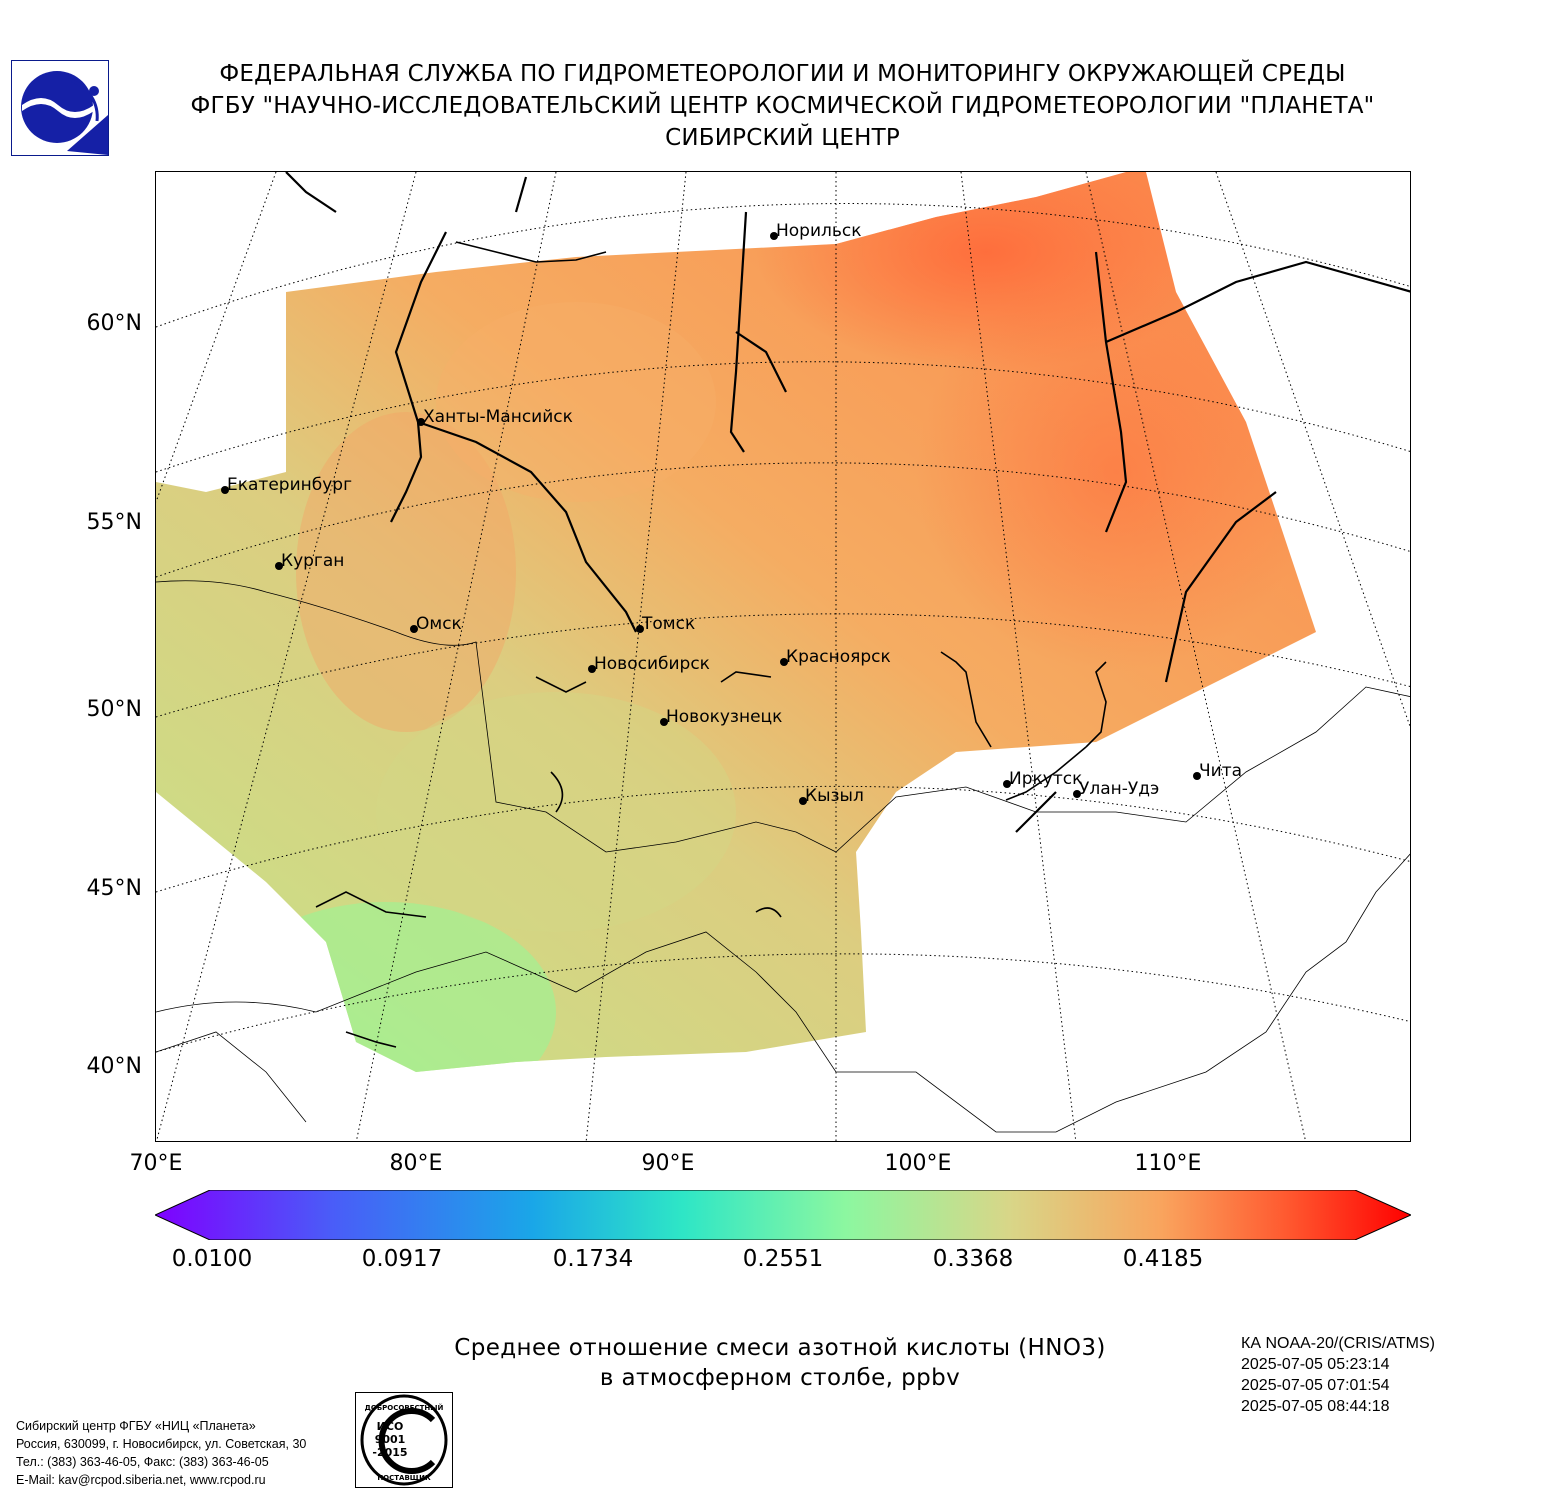  I want to click on colorbar-tick-0: 0.0100, so click(212, 1259).